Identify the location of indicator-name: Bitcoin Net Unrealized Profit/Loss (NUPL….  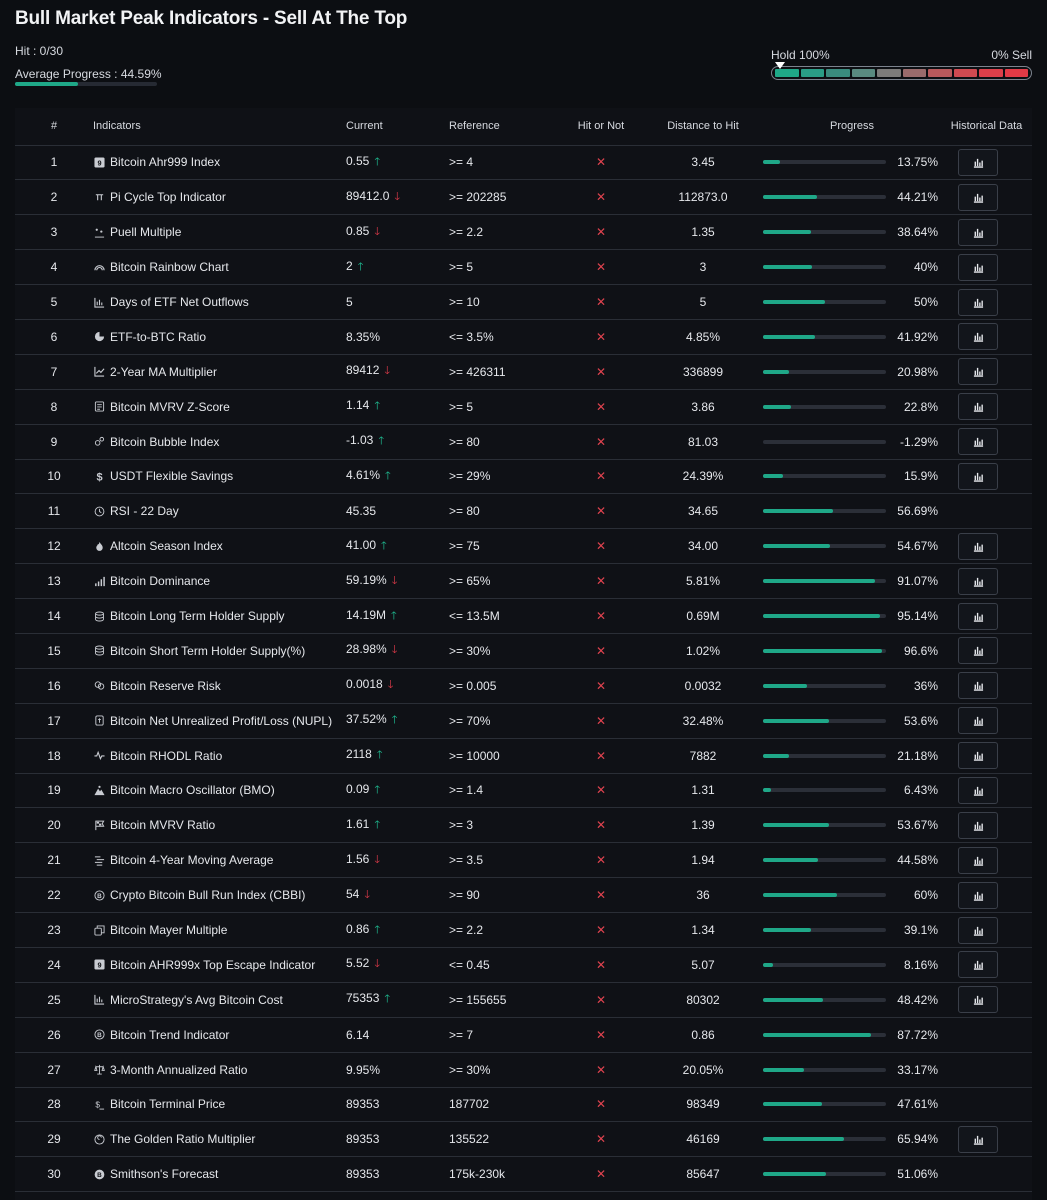
(221, 720).